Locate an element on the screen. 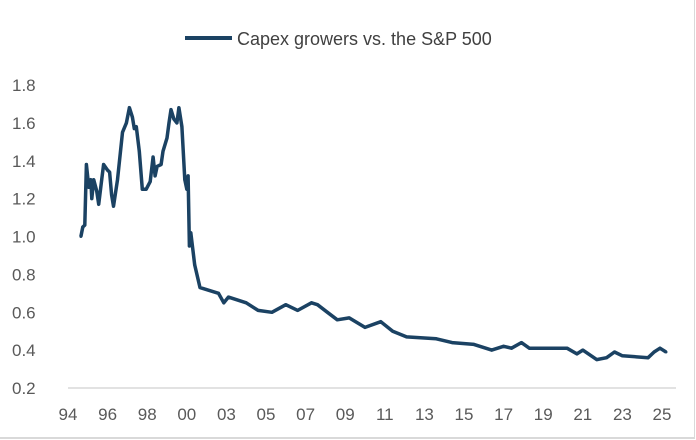  x-tick-label: 17 is located at coordinates (503, 414).